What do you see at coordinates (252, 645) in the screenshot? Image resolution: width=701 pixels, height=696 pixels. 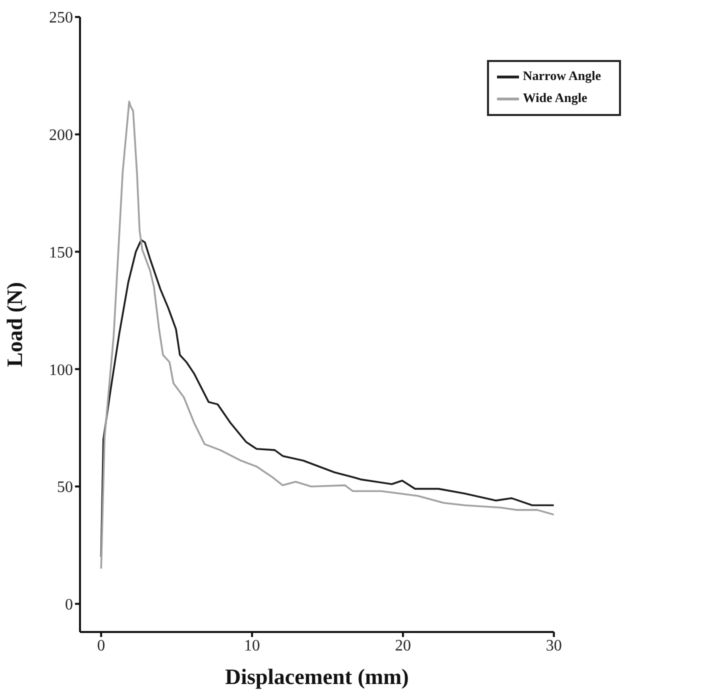 I see `x-tick-label: 10` at bounding box center [252, 645].